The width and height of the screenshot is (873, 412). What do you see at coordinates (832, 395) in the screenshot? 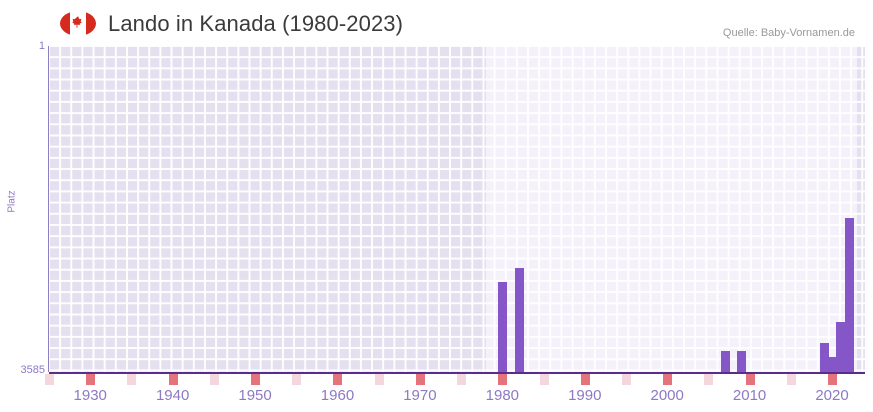
I see `x-axis-tick-label: 2020` at bounding box center [832, 395].